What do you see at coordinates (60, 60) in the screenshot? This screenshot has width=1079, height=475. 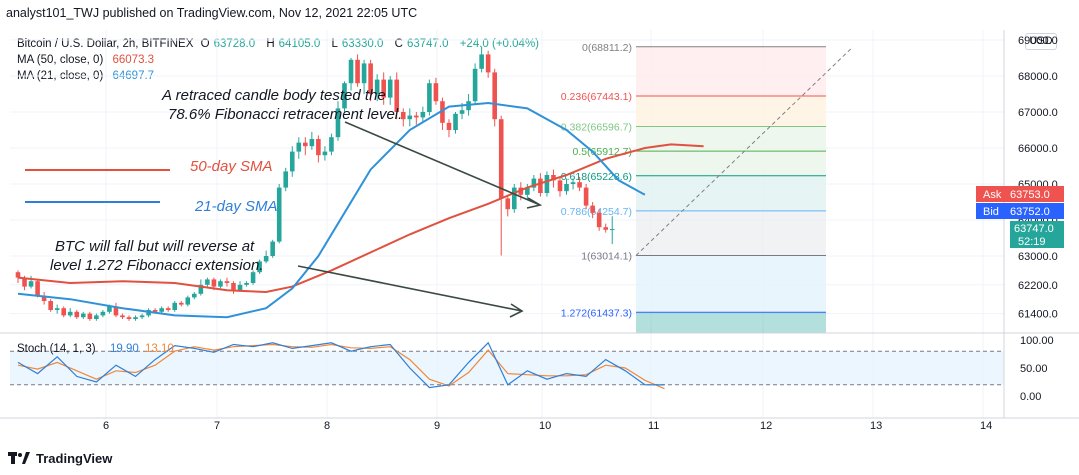 I see `ma50-label: MA (50, close, 0)` at bounding box center [60, 60].